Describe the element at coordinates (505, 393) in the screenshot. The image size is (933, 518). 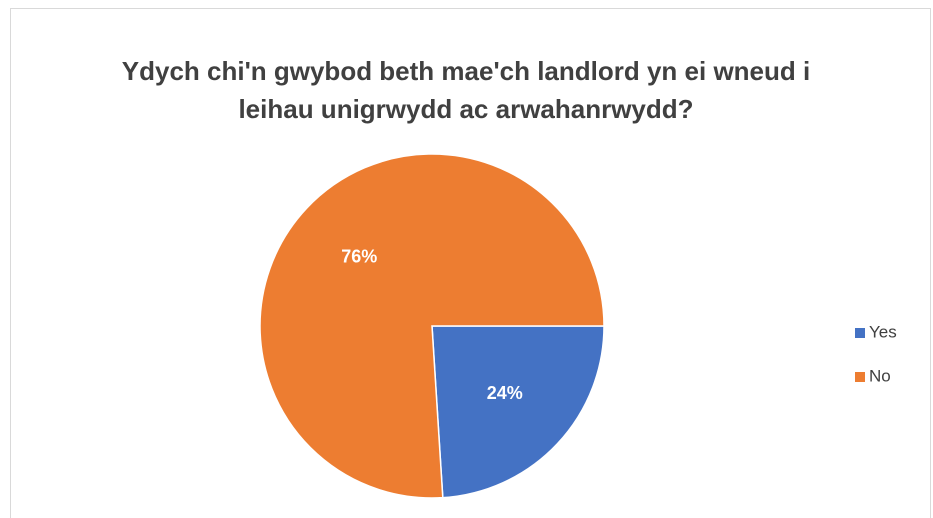
I see `data-label: 24%` at that location.